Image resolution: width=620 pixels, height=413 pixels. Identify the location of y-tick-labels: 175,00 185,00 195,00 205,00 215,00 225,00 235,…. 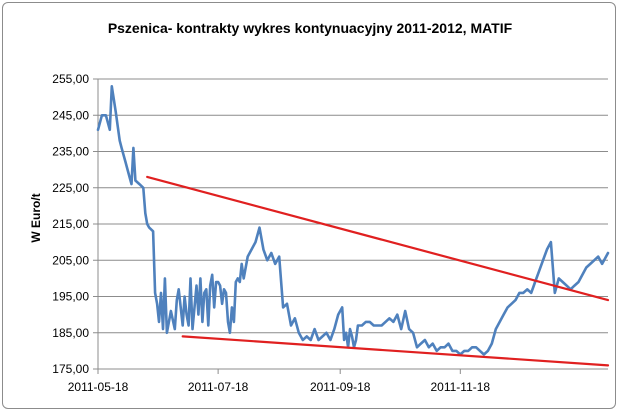
(70, 224).